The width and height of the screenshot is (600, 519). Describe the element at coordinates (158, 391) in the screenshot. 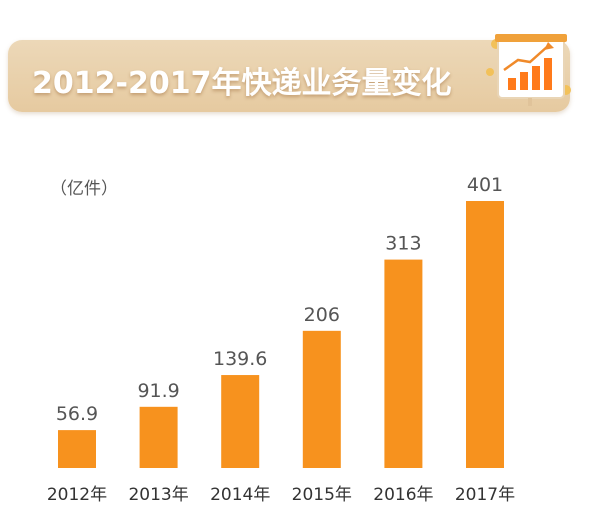

I see `bar-value-label-1: 91.9` at that location.